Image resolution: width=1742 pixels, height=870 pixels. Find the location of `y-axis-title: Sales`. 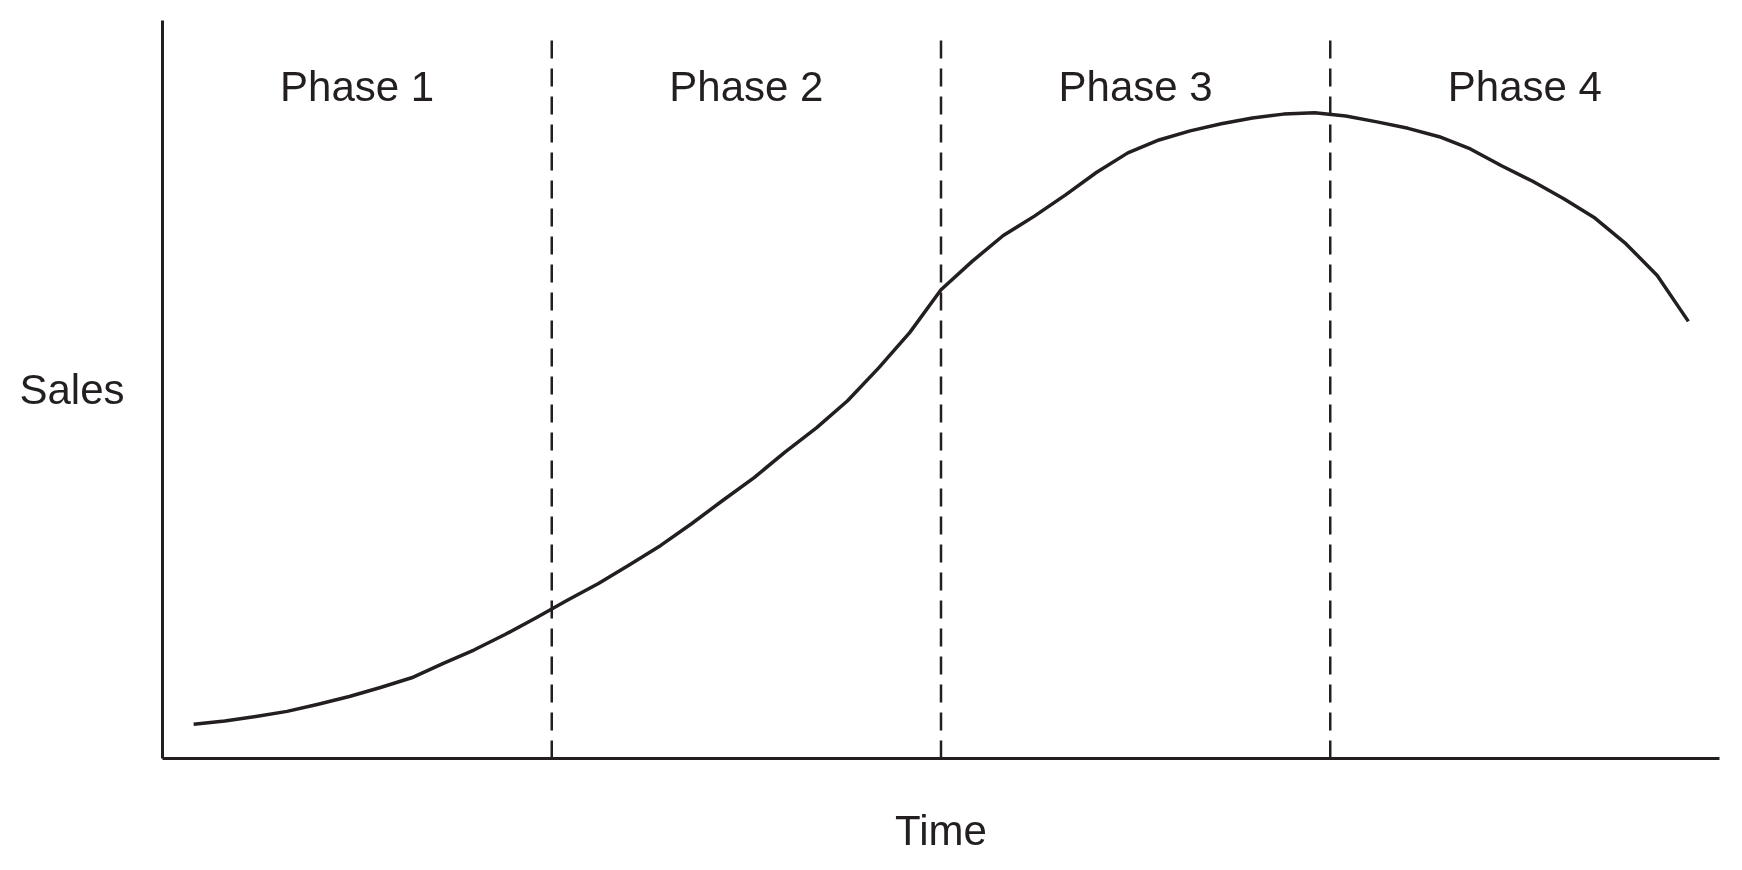

y-axis-title: Sales is located at coordinates (72, 389).